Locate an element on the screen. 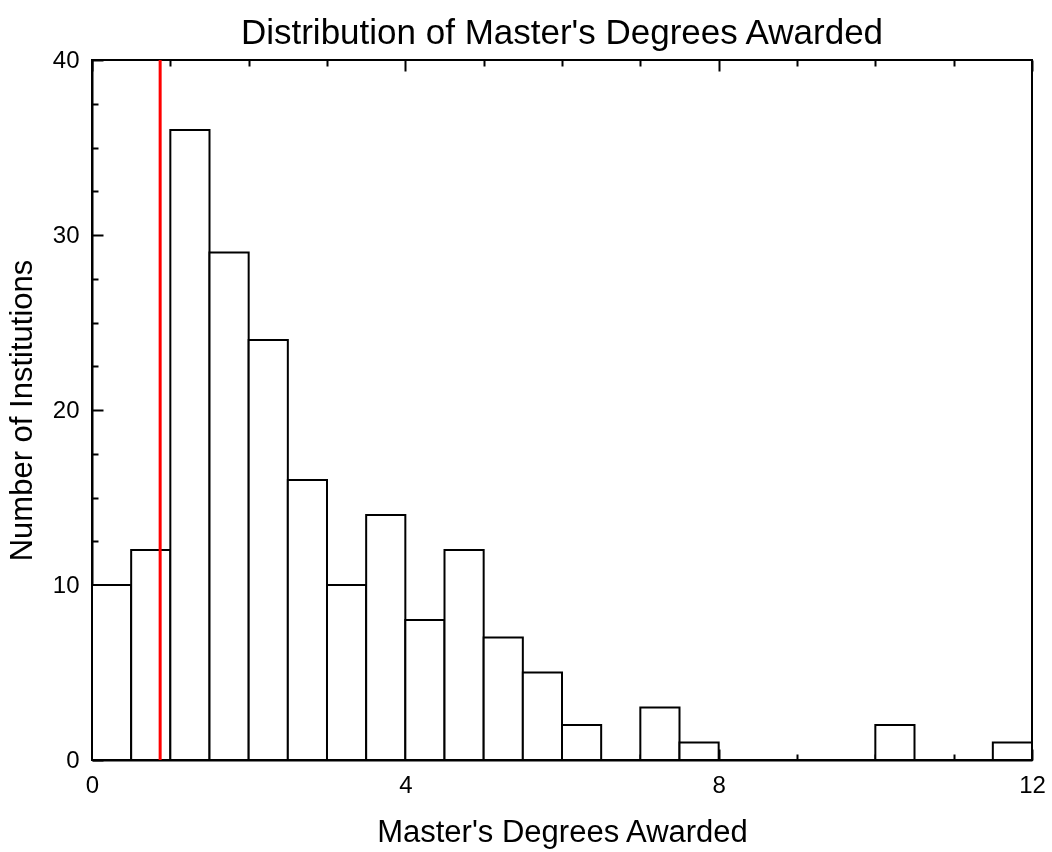 Image resolution: width=1052 pixels, height=852 pixels. y-axis-title: Number of Institutions is located at coordinates (21, 410).